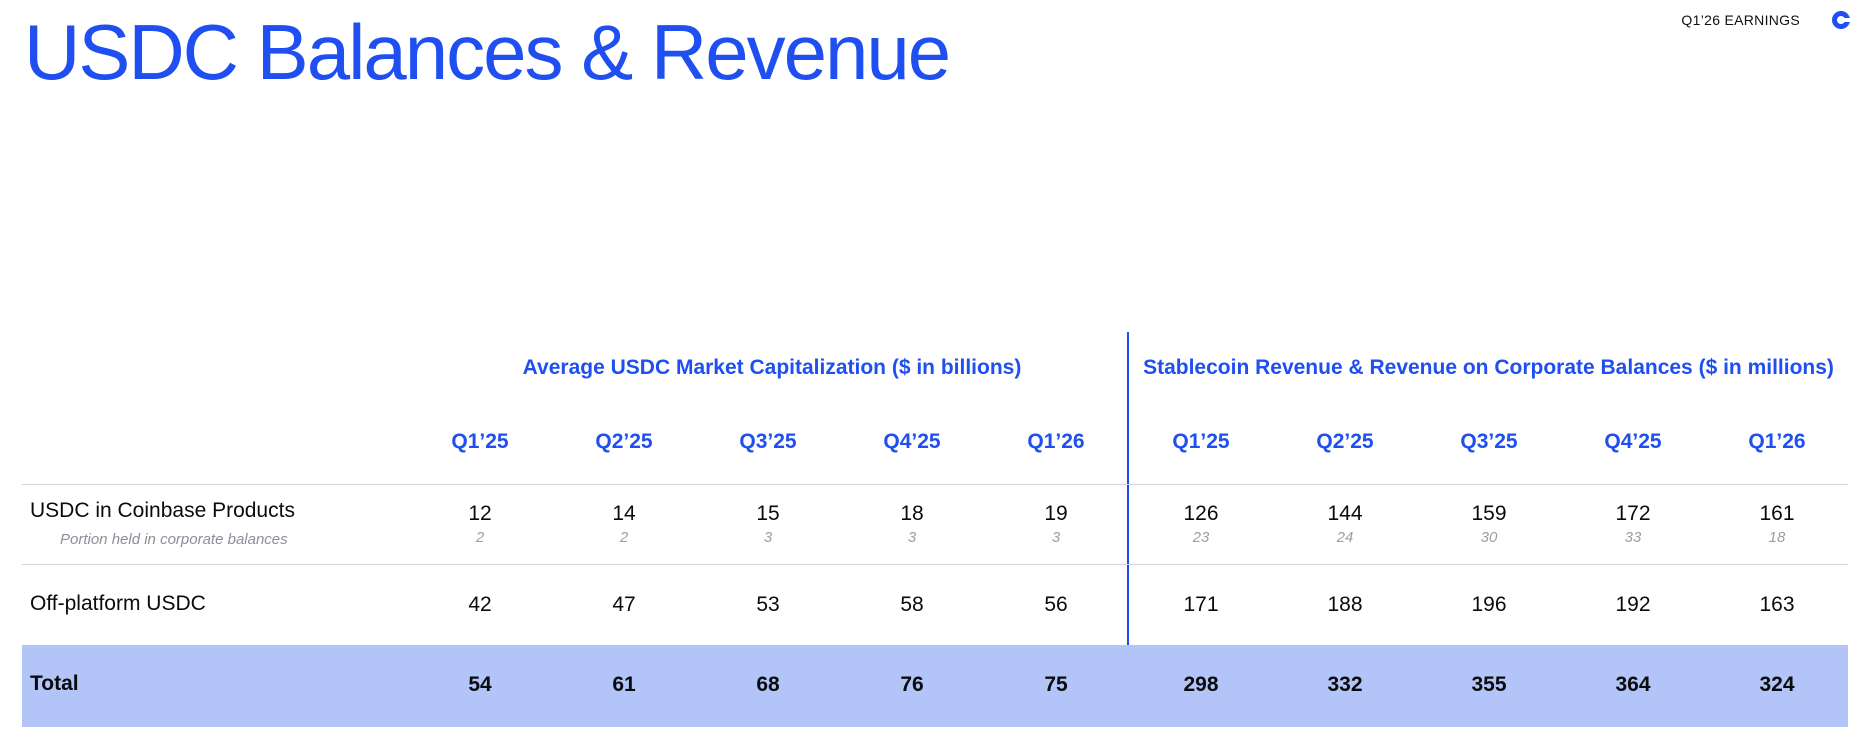 The image size is (1870, 746). Describe the element at coordinates (912, 684) in the screenshot. I see `cell-value: 76` at that location.